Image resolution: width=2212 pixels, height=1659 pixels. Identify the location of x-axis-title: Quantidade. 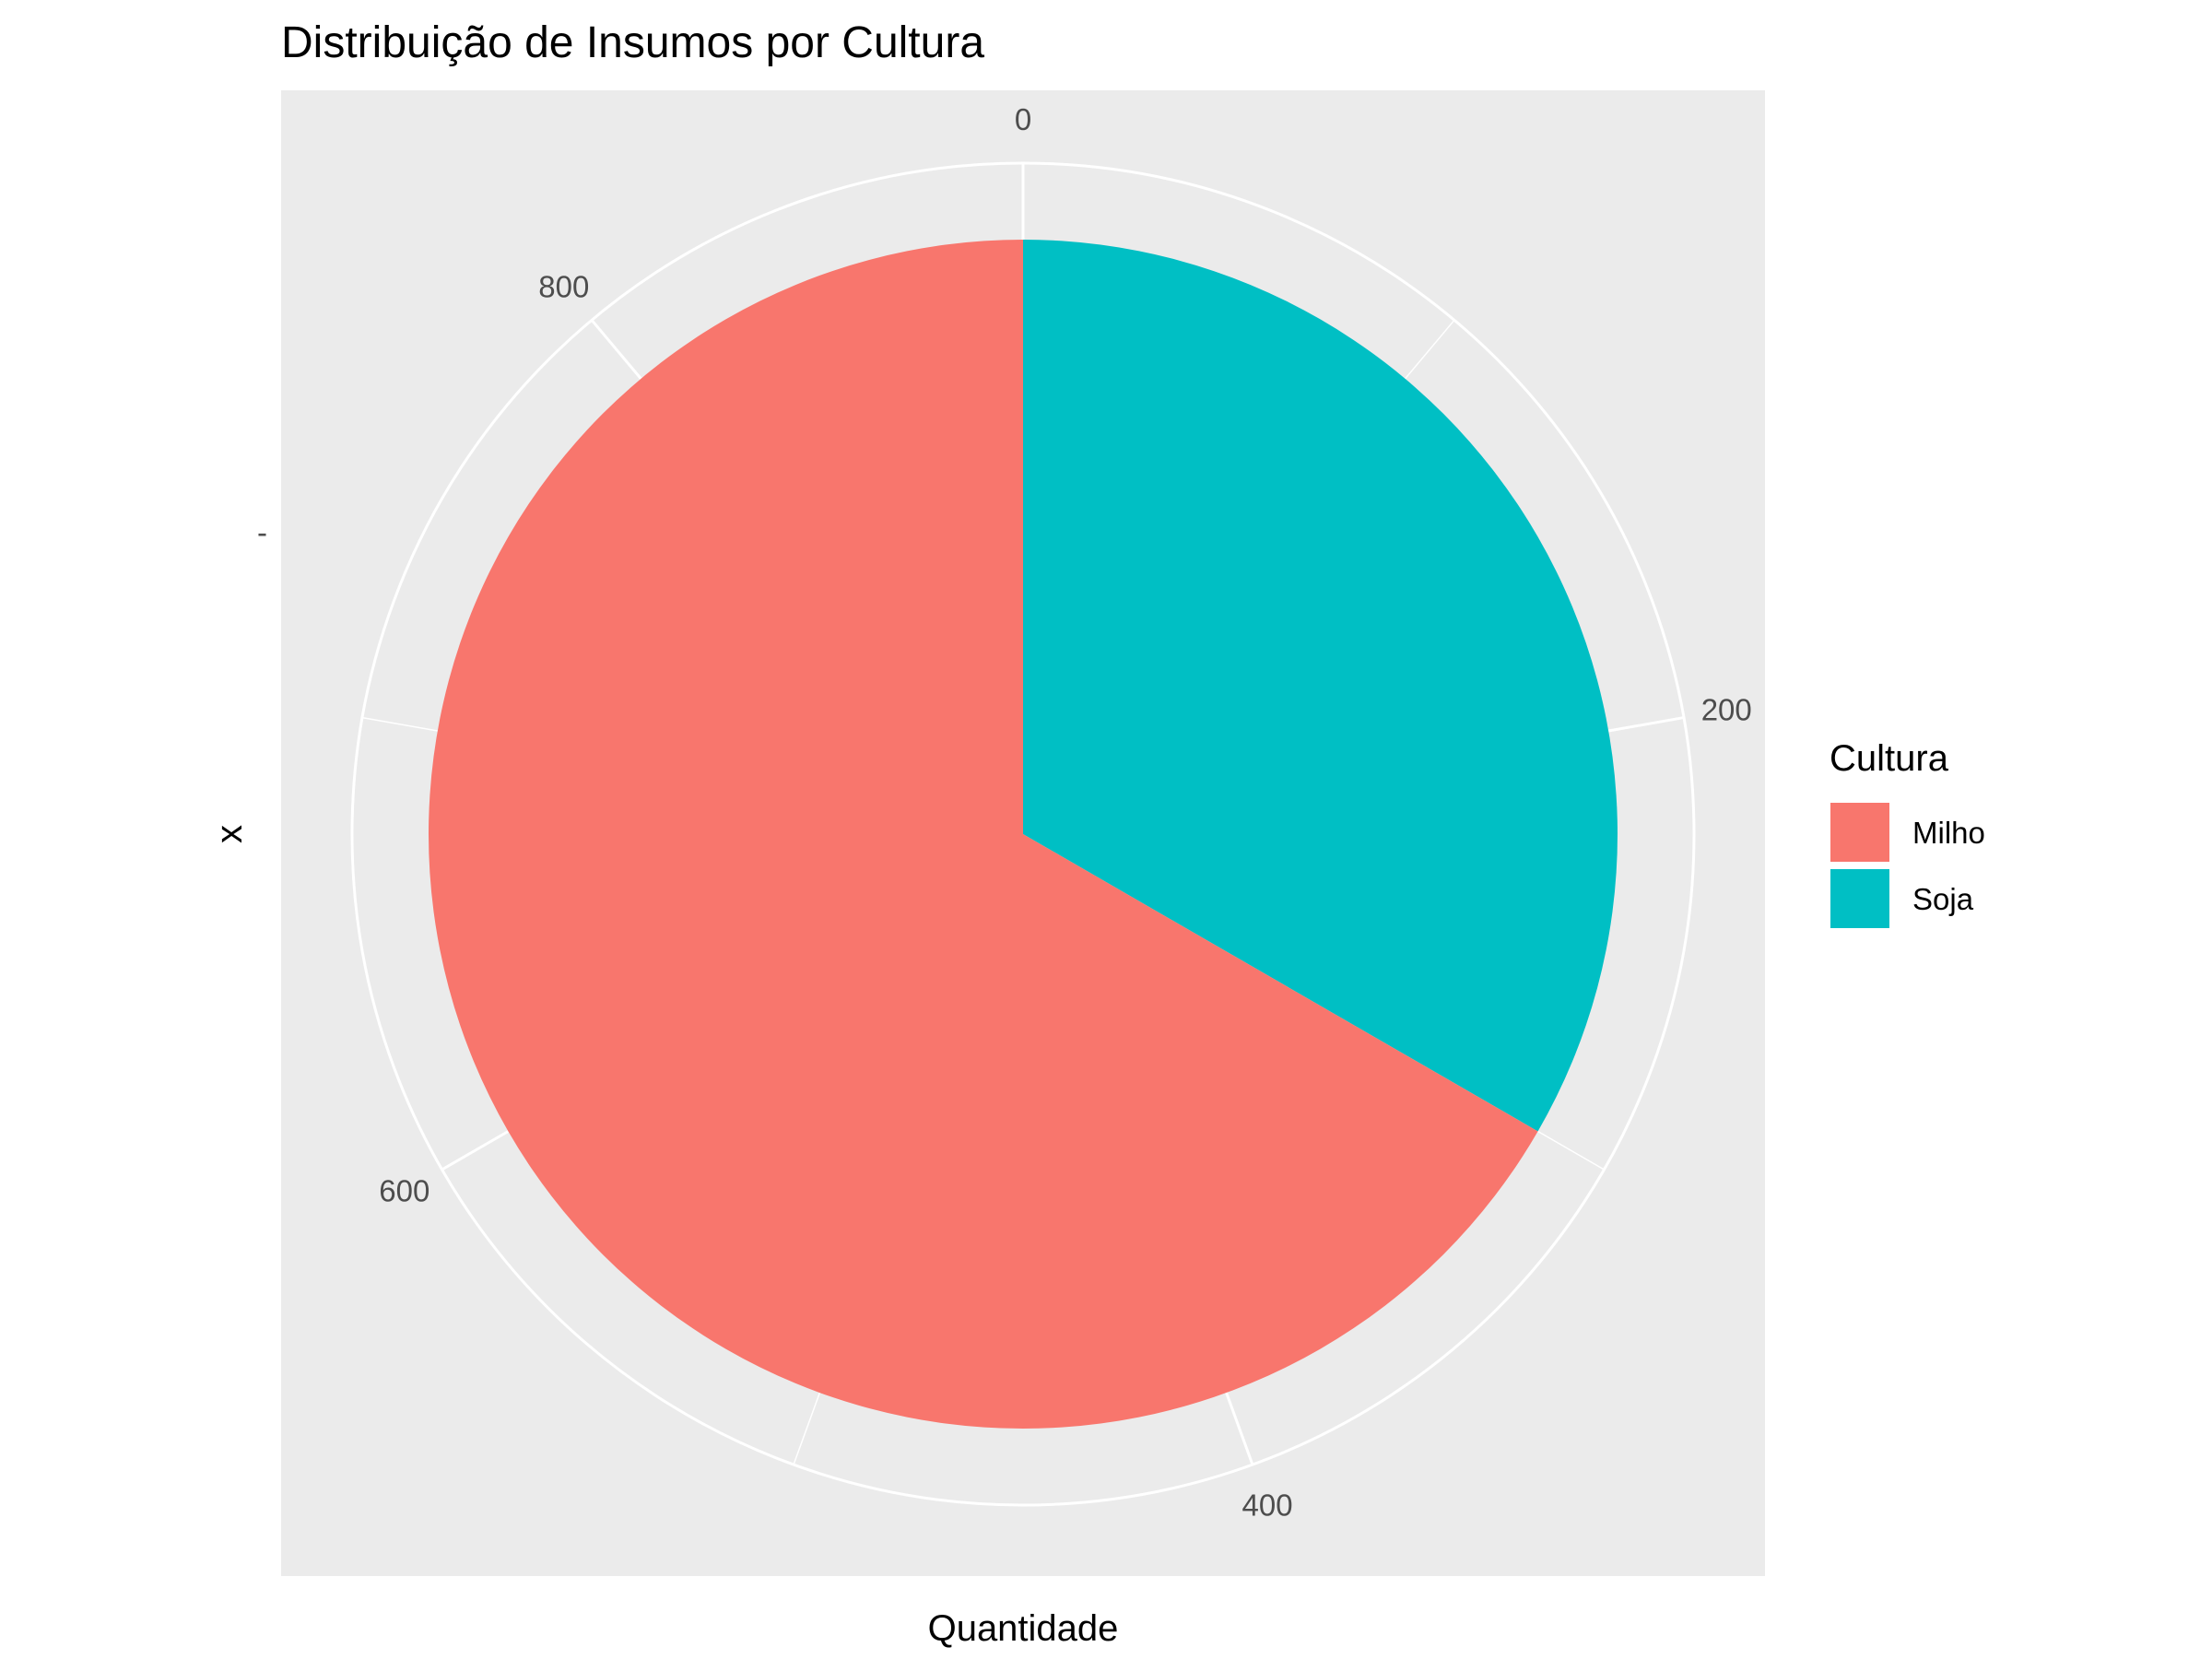
(1023, 1628).